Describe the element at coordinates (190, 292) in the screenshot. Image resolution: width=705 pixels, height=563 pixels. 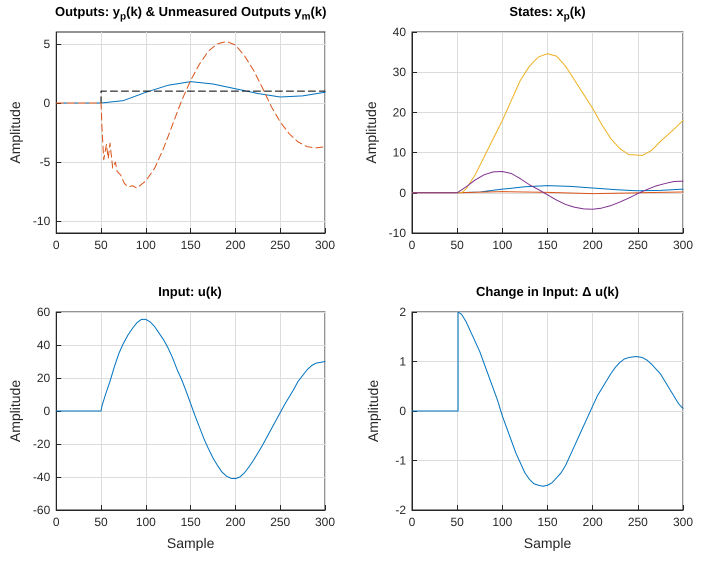
I see `chart-title: Input: u(k)` at that location.